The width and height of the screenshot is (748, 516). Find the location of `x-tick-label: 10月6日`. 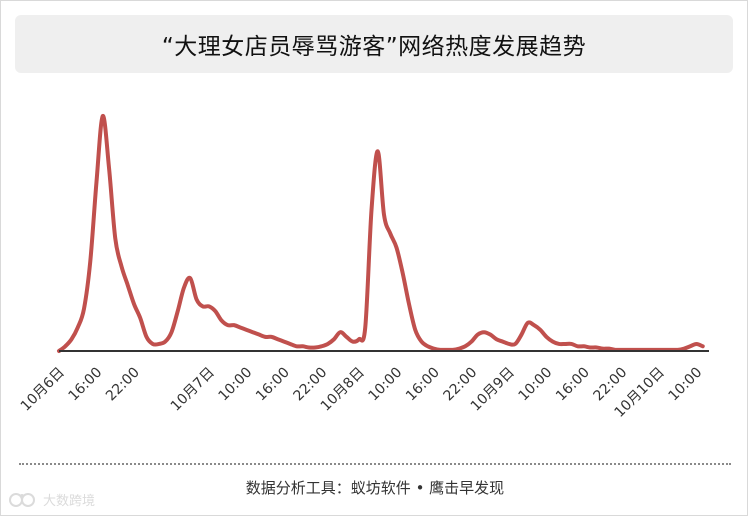

x-tick-label: 10月6日 is located at coordinates (43, 390).